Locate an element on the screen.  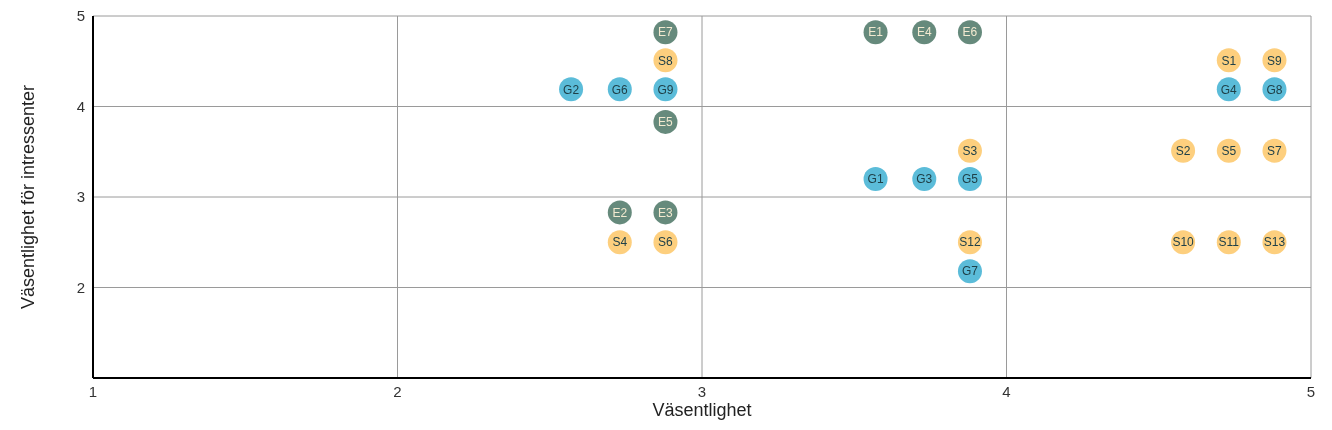
annotation: G8 is located at coordinates (1274, 89).